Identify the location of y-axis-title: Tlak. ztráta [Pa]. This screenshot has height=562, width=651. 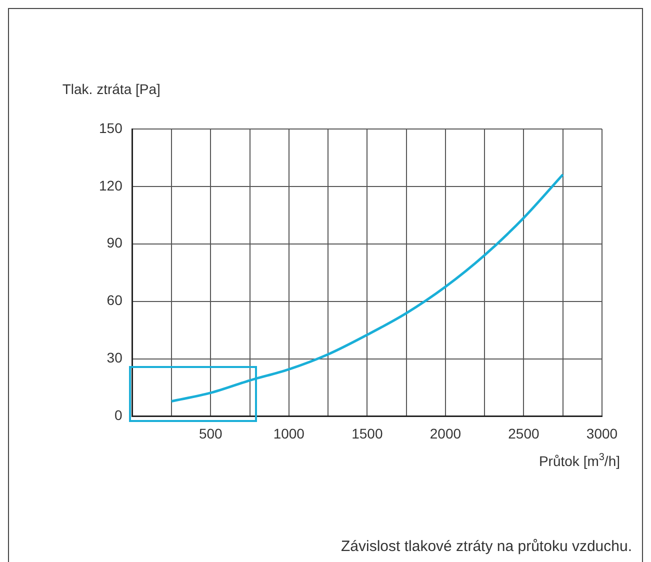
(111, 89).